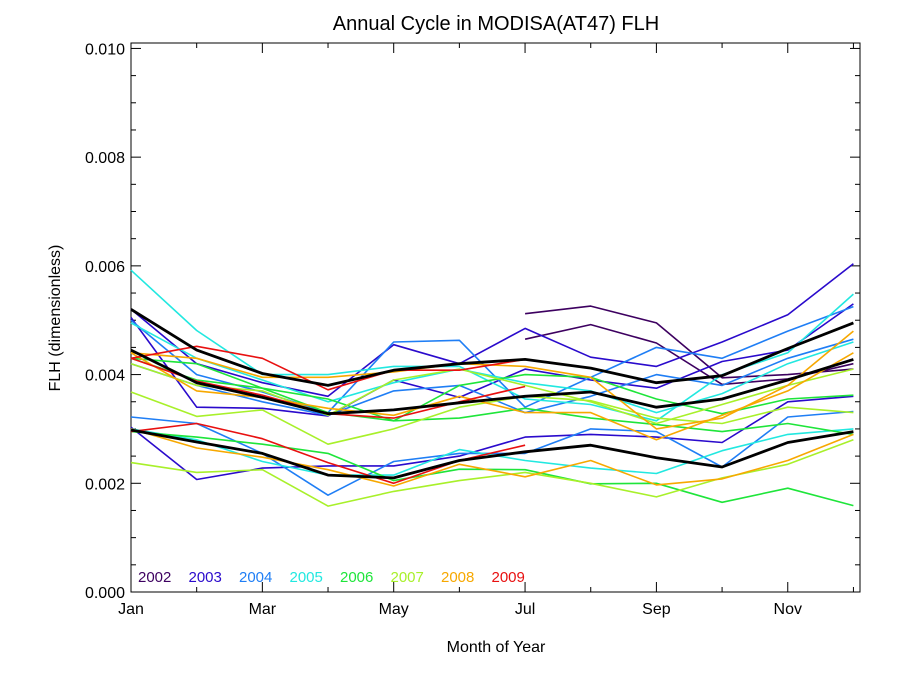 The image size is (900, 675). Describe the element at coordinates (105, 267) in the screenshot. I see `y-tick-label: 0.006` at that location.